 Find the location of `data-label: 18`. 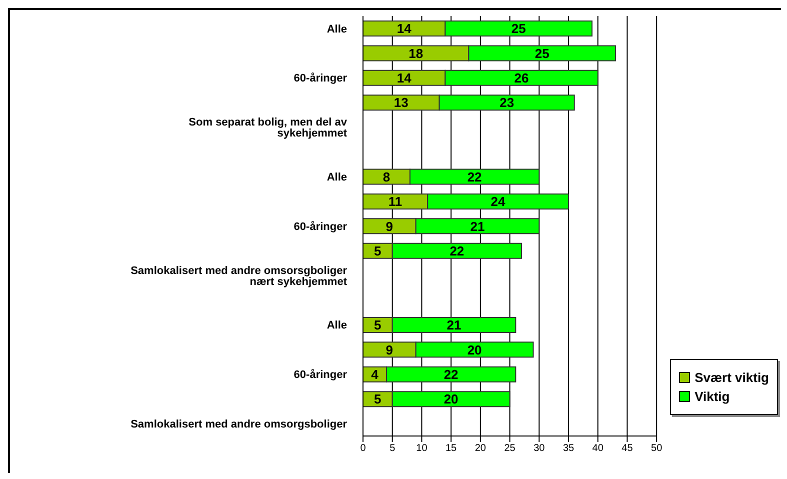

data-label: 18 is located at coordinates (416, 53).